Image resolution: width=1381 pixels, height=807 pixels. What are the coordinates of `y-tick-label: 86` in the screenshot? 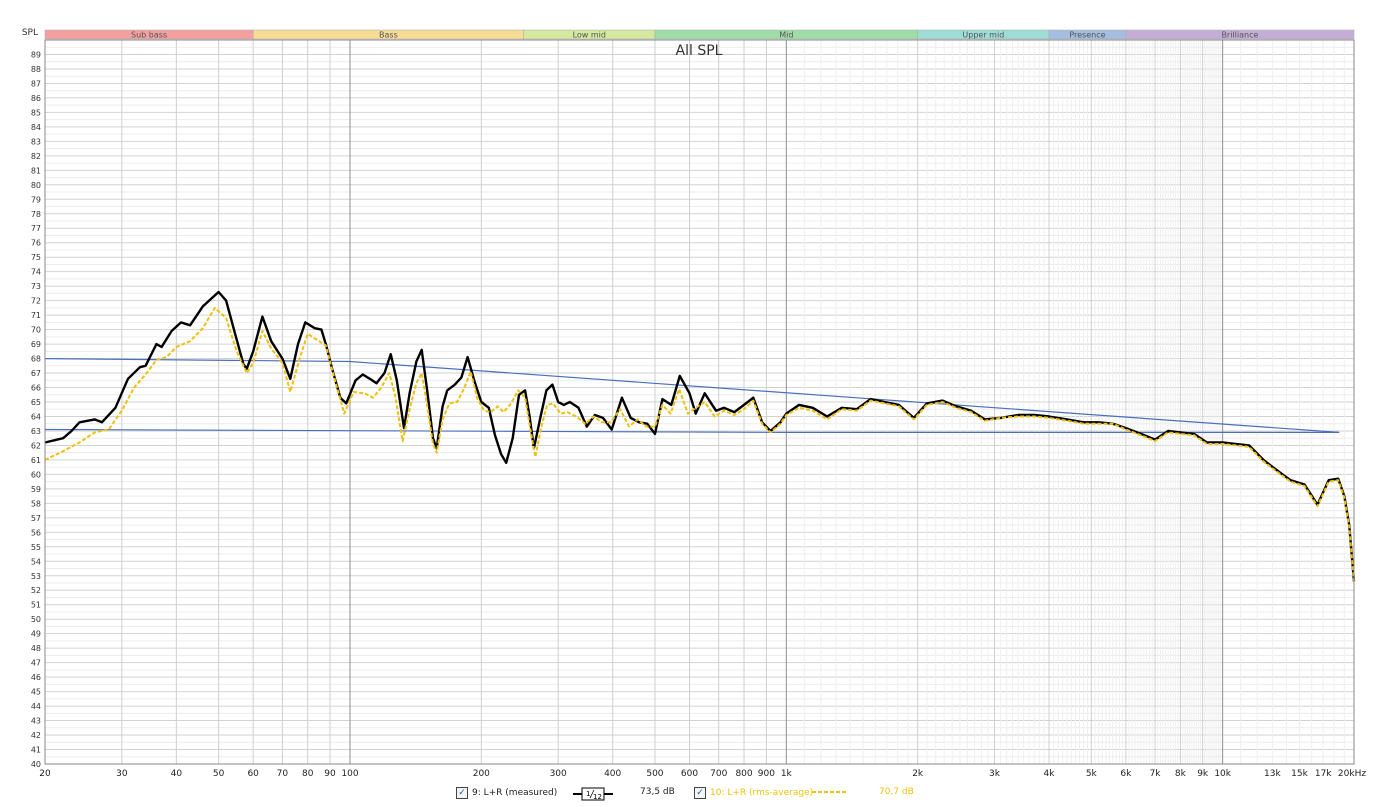 It's located at (36, 98).